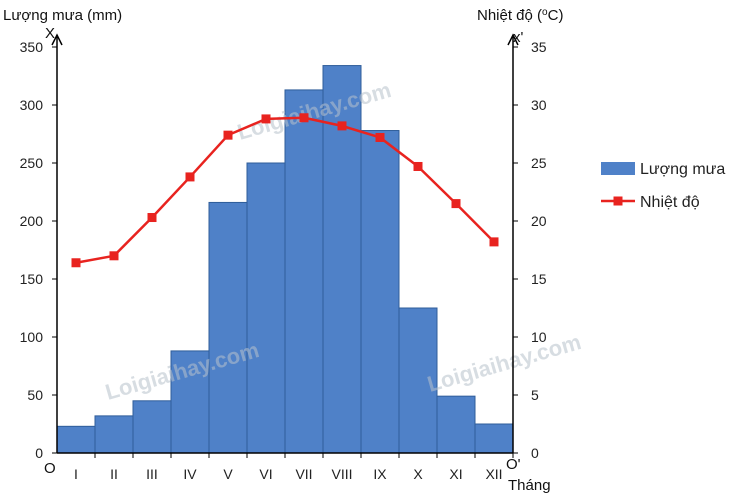 The width and height of the screenshot is (740, 499). What do you see at coordinates (62, 15) in the screenshot?
I see `left-axis-title: Lượng mưa (mm)` at bounding box center [62, 15].